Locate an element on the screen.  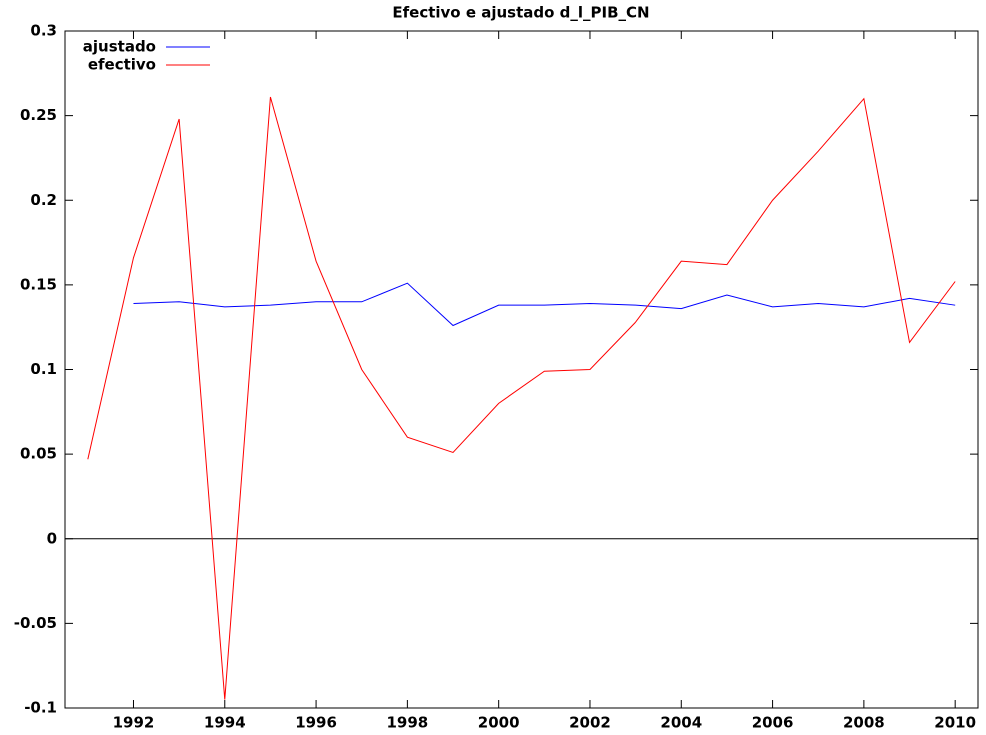
legend-label: efectivo is located at coordinates (122, 65).